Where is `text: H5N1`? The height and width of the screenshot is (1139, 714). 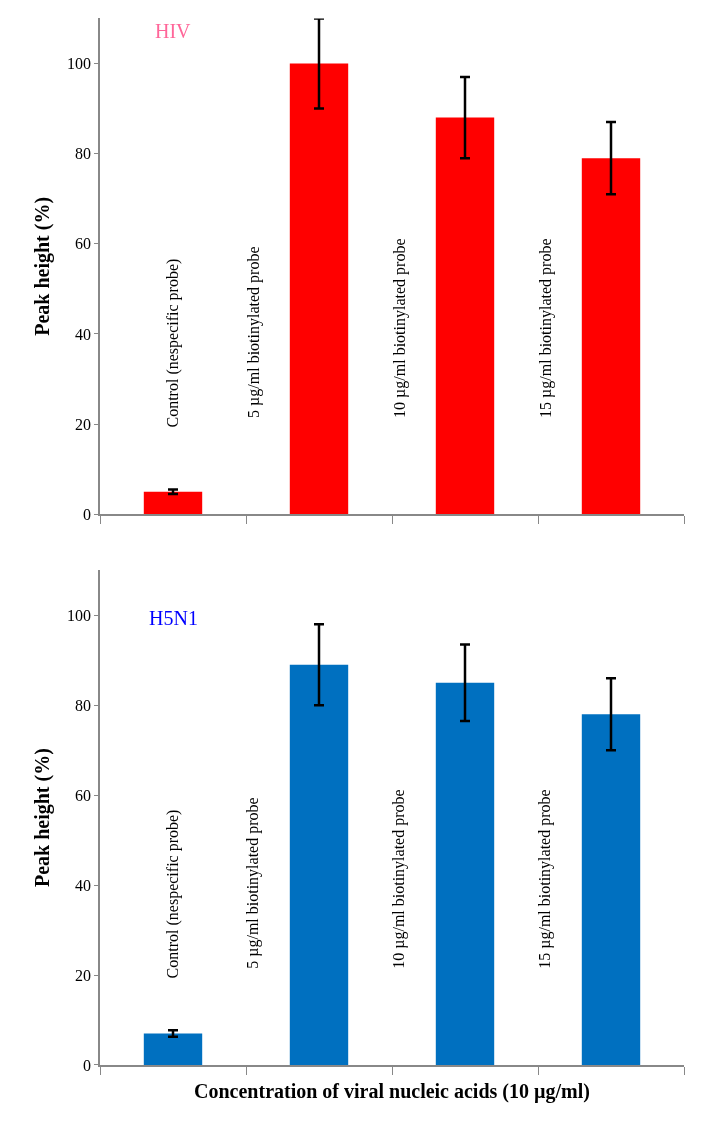
text: H5N1 is located at coordinates (173, 618).